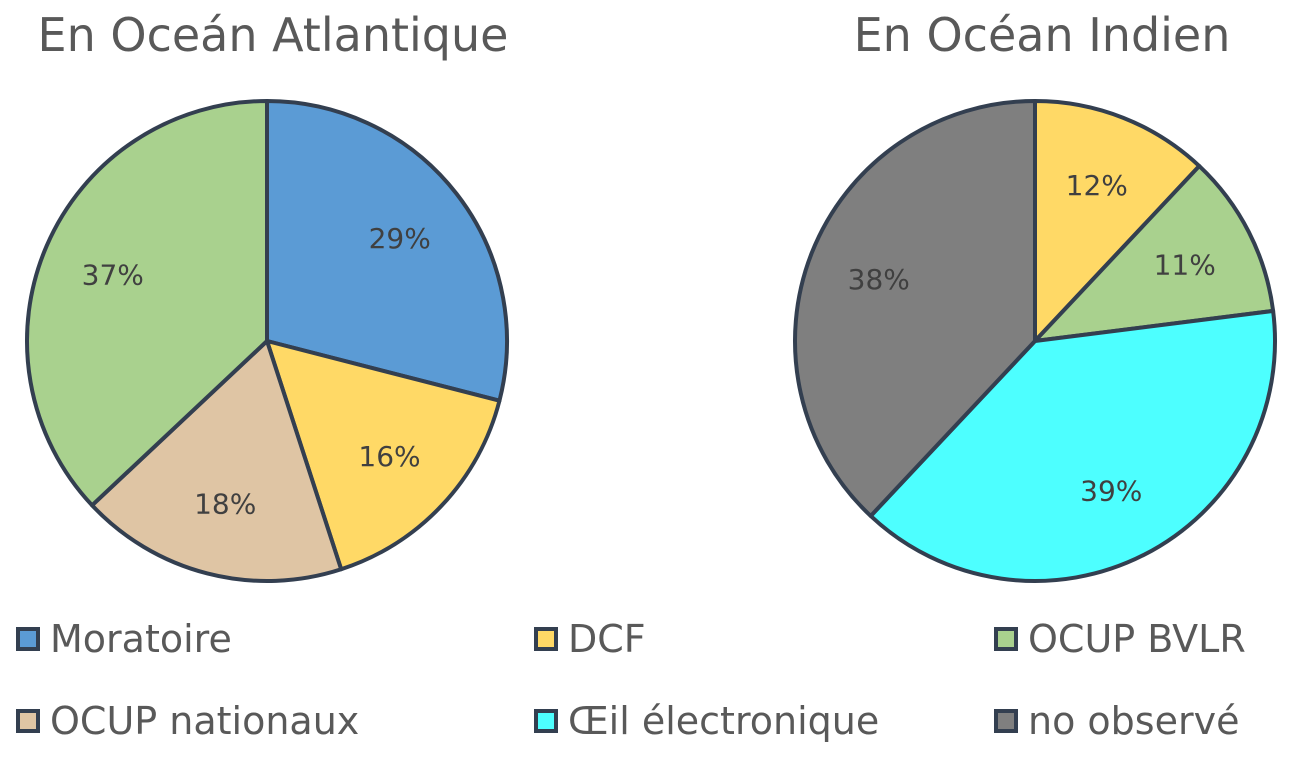 The height and width of the screenshot is (766, 1304). I want to click on data-label-indien-dcf: 12%, so click(1097, 185).